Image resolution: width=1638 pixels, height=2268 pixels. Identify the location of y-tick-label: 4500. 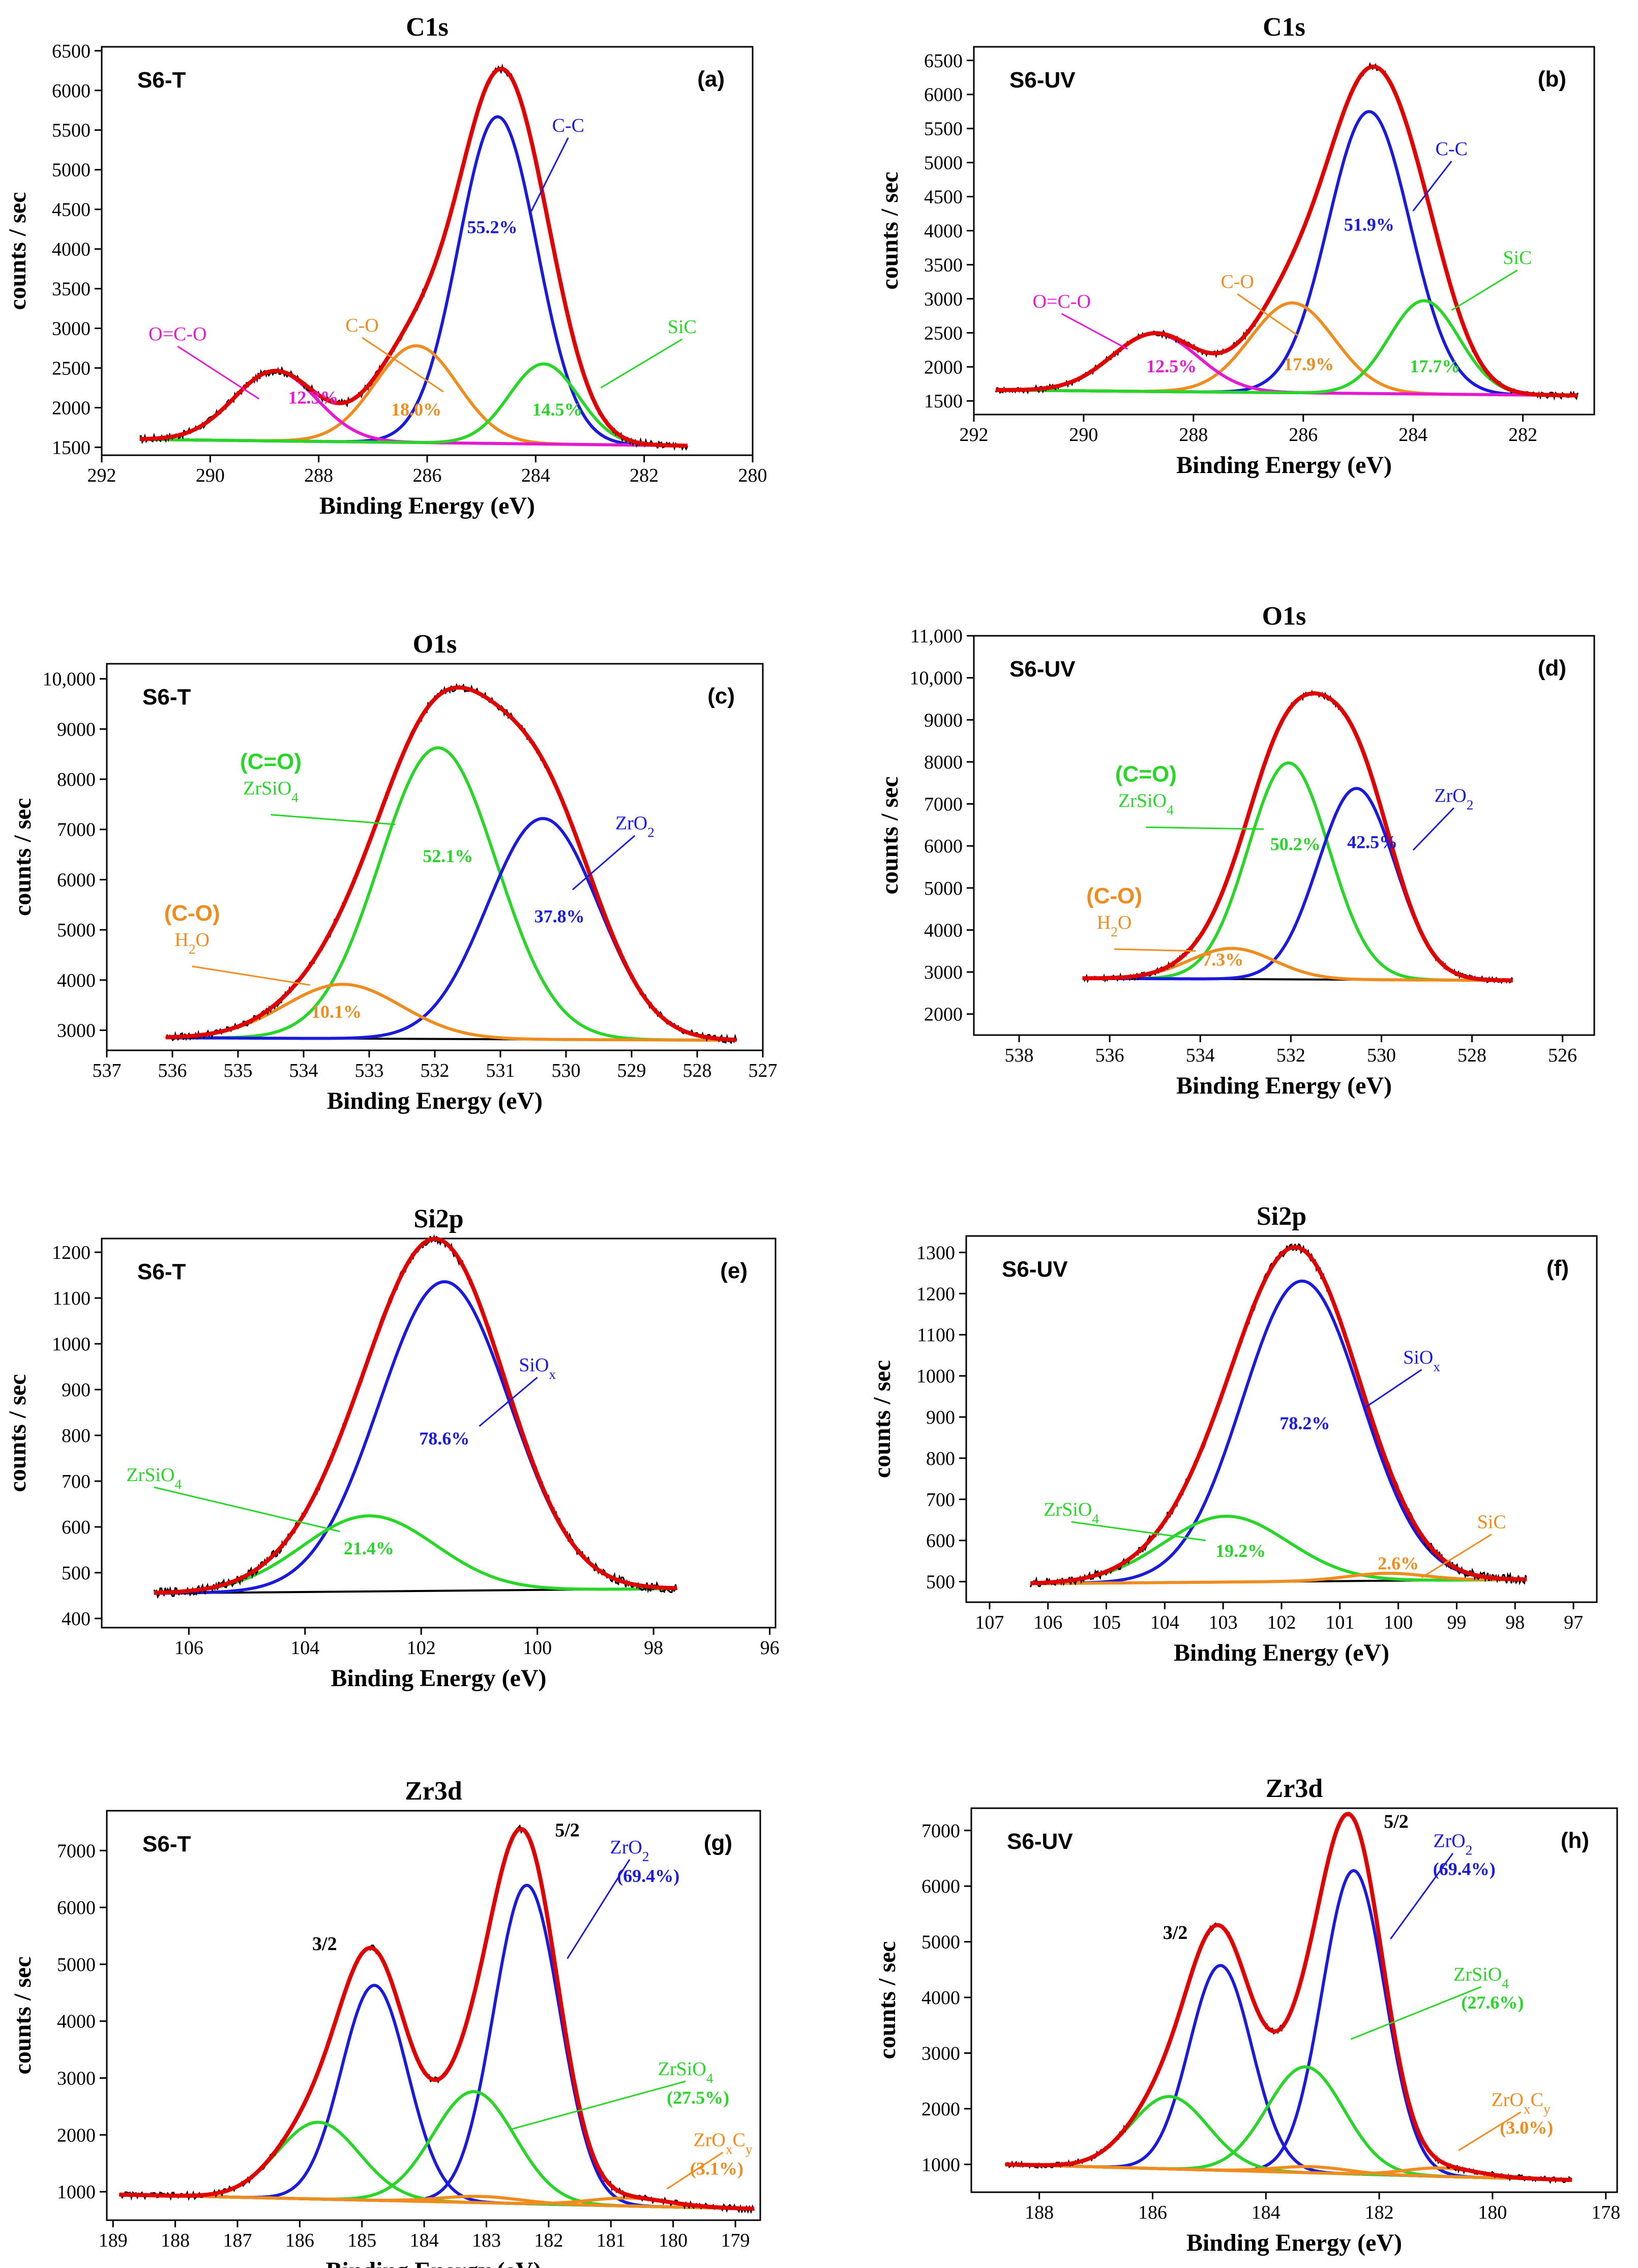
(71, 210).